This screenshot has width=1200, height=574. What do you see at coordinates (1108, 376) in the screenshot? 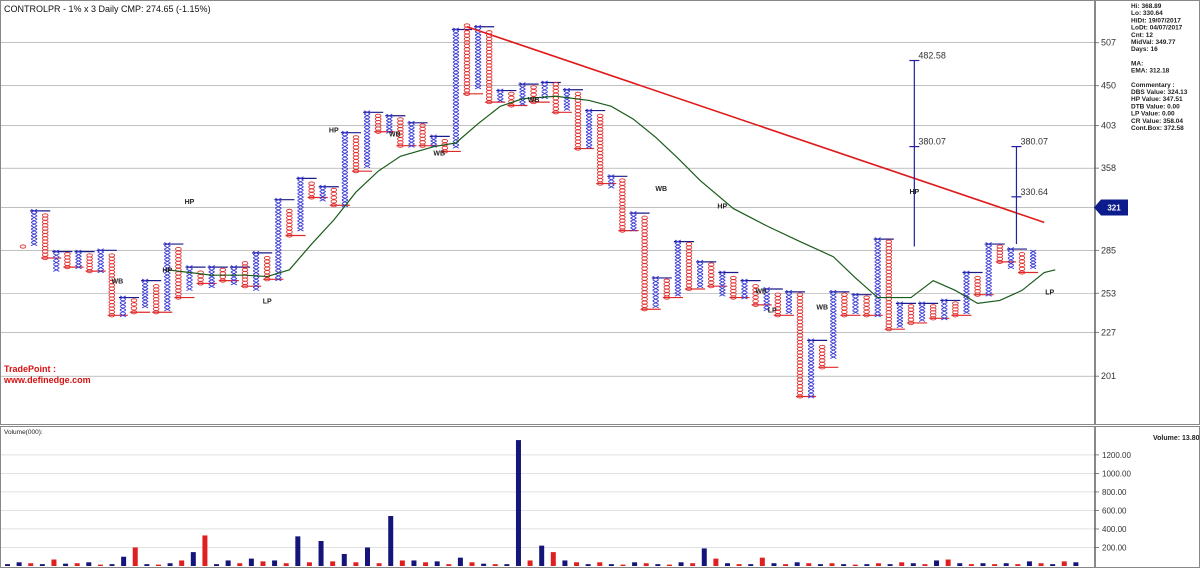
I see `price-tick-label: 201` at bounding box center [1108, 376].